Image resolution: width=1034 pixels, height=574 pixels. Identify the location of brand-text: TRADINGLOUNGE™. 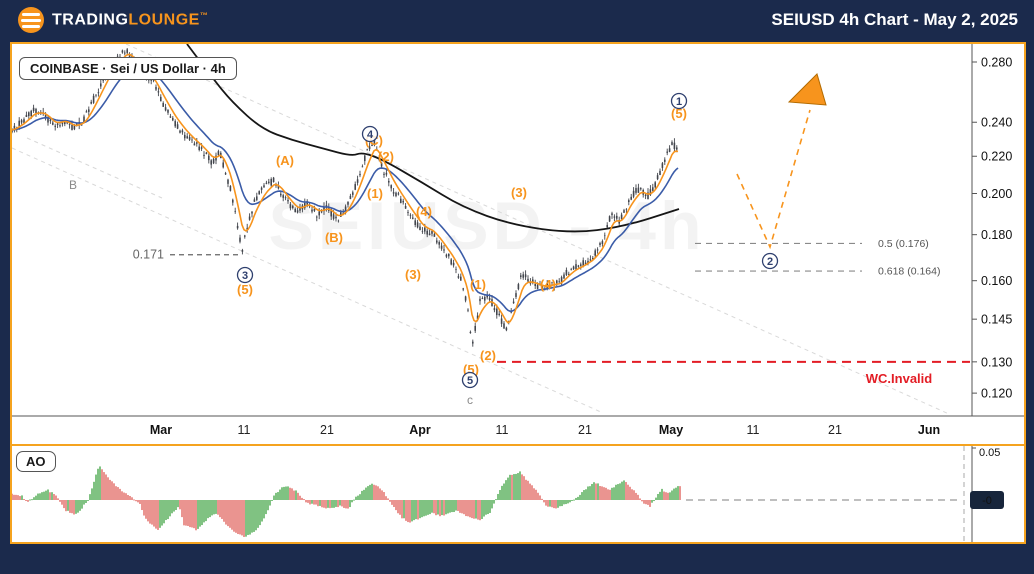
(130, 20).